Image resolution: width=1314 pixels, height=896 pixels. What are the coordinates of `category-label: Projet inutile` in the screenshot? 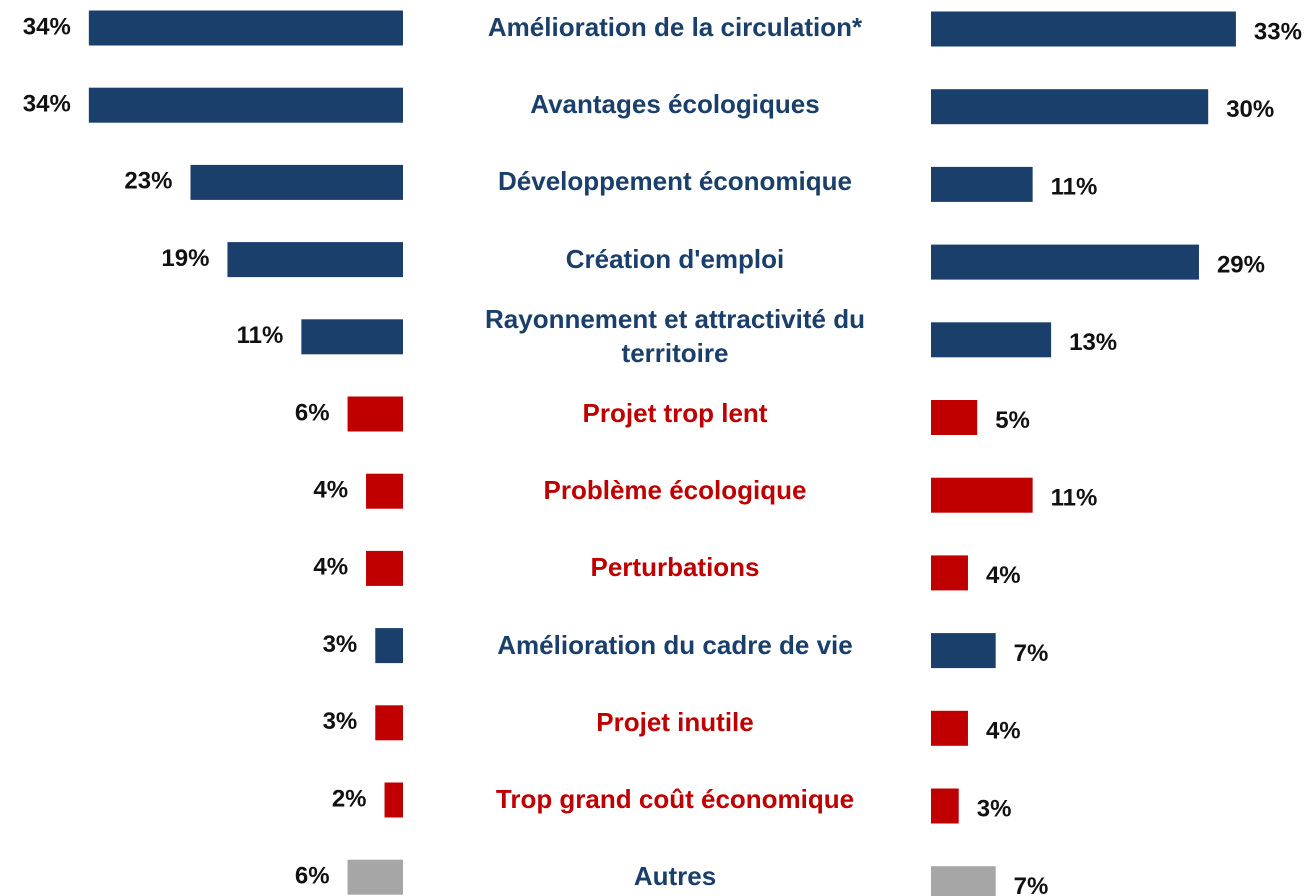 It's located at (675, 721).